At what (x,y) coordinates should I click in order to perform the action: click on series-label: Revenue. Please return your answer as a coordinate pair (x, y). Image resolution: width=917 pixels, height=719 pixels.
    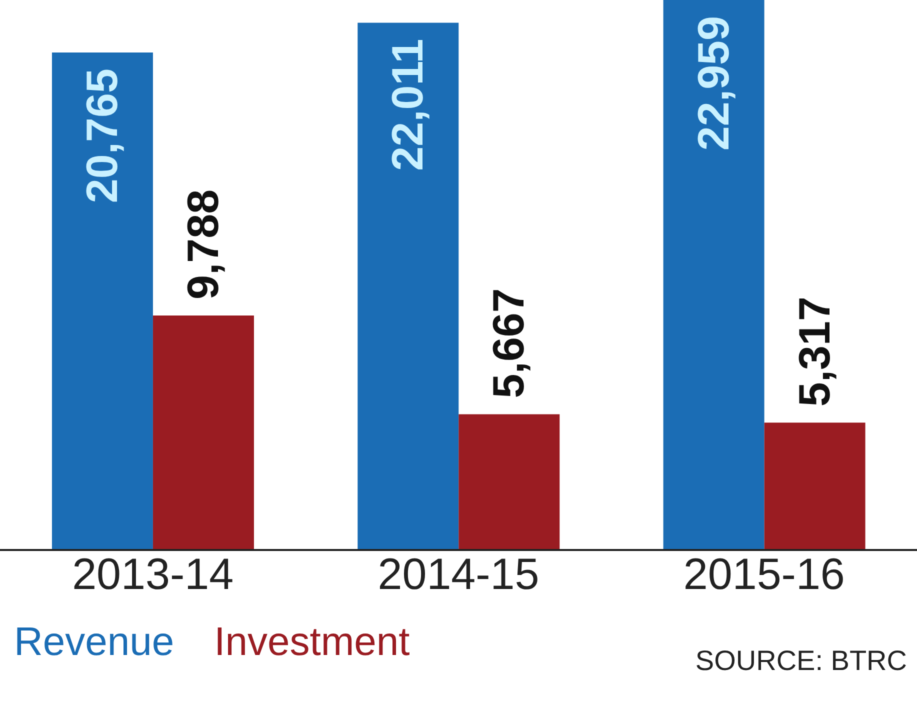
    Looking at the image, I should click on (94, 642).